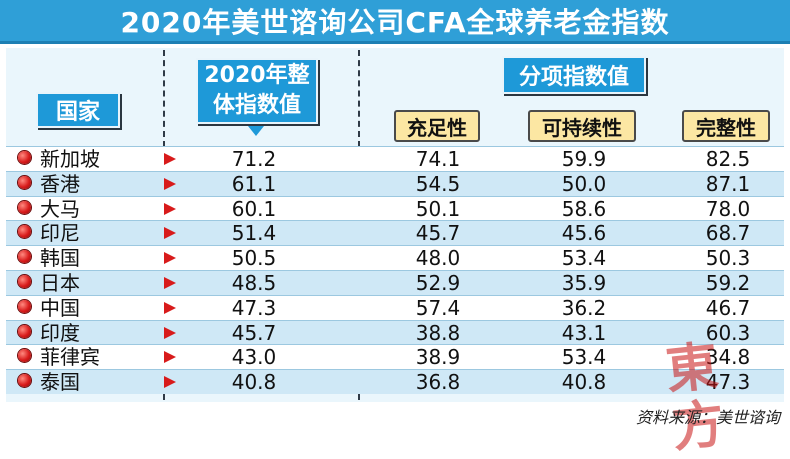 Image resolution: width=790 pixels, height=459 pixels. What do you see at coordinates (584, 183) in the screenshot?
I see `sustainability-value: 50.0` at bounding box center [584, 183].